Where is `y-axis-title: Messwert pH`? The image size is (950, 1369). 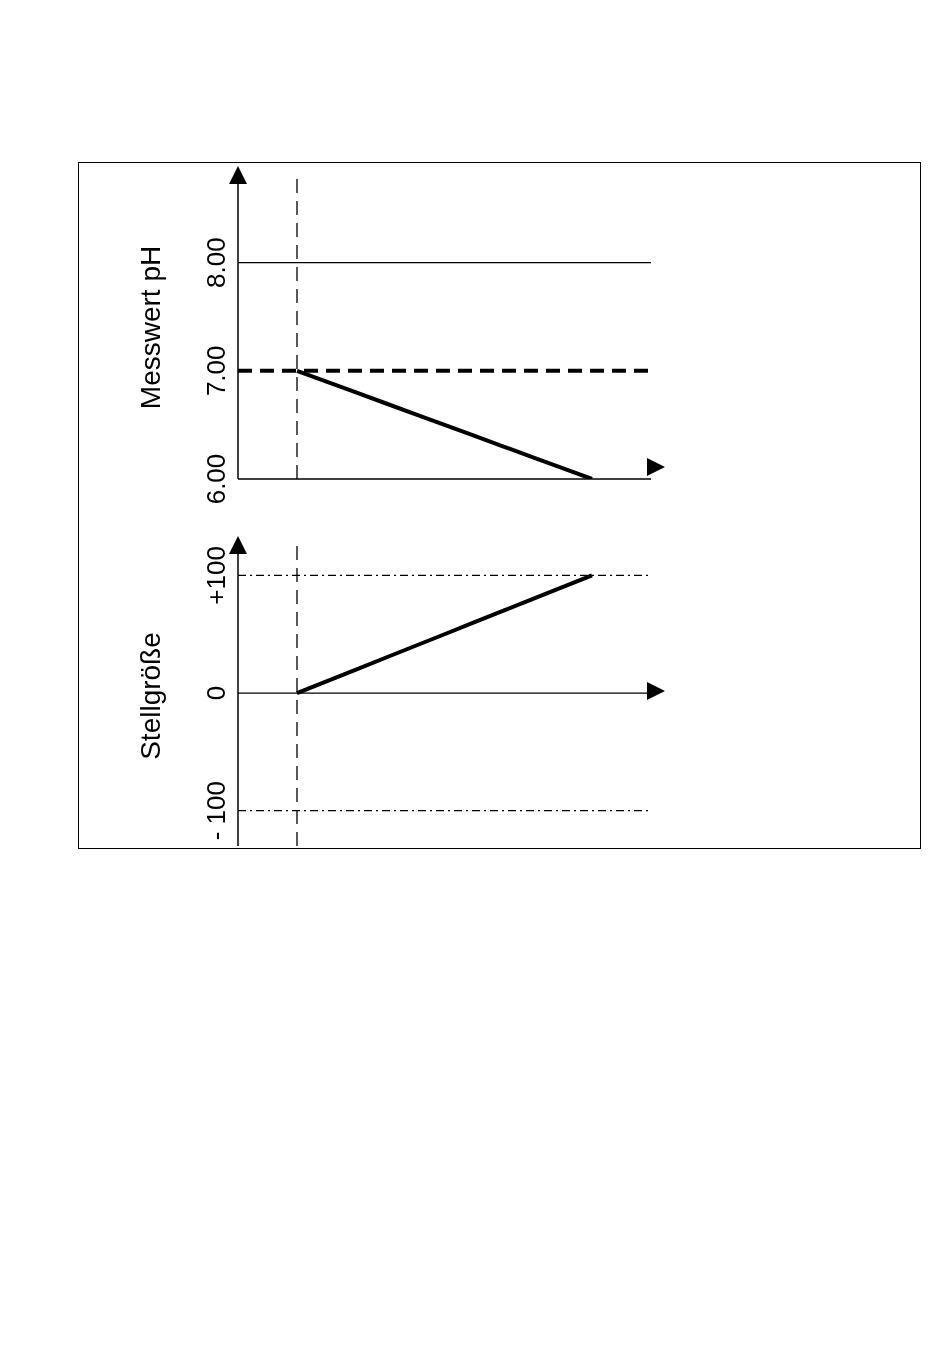 y-axis-title: Messwert pH is located at coordinates (150, 327).